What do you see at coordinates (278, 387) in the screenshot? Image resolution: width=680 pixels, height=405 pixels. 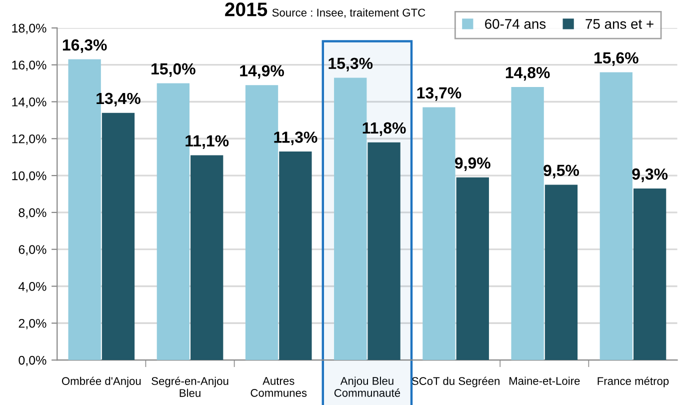 I see `x-tick-label: Autres Communes` at bounding box center [278, 387].